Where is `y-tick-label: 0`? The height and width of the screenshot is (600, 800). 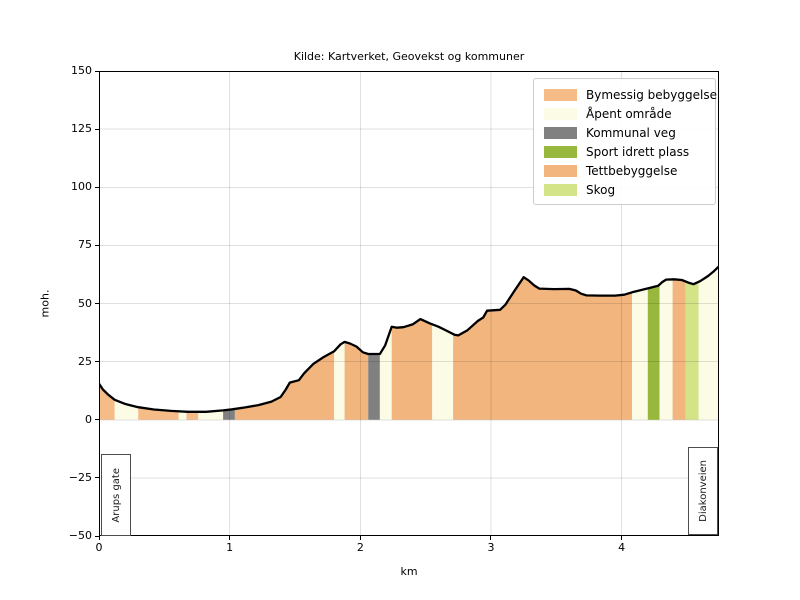
y-tick-label: 0 is located at coordinates (88, 419).